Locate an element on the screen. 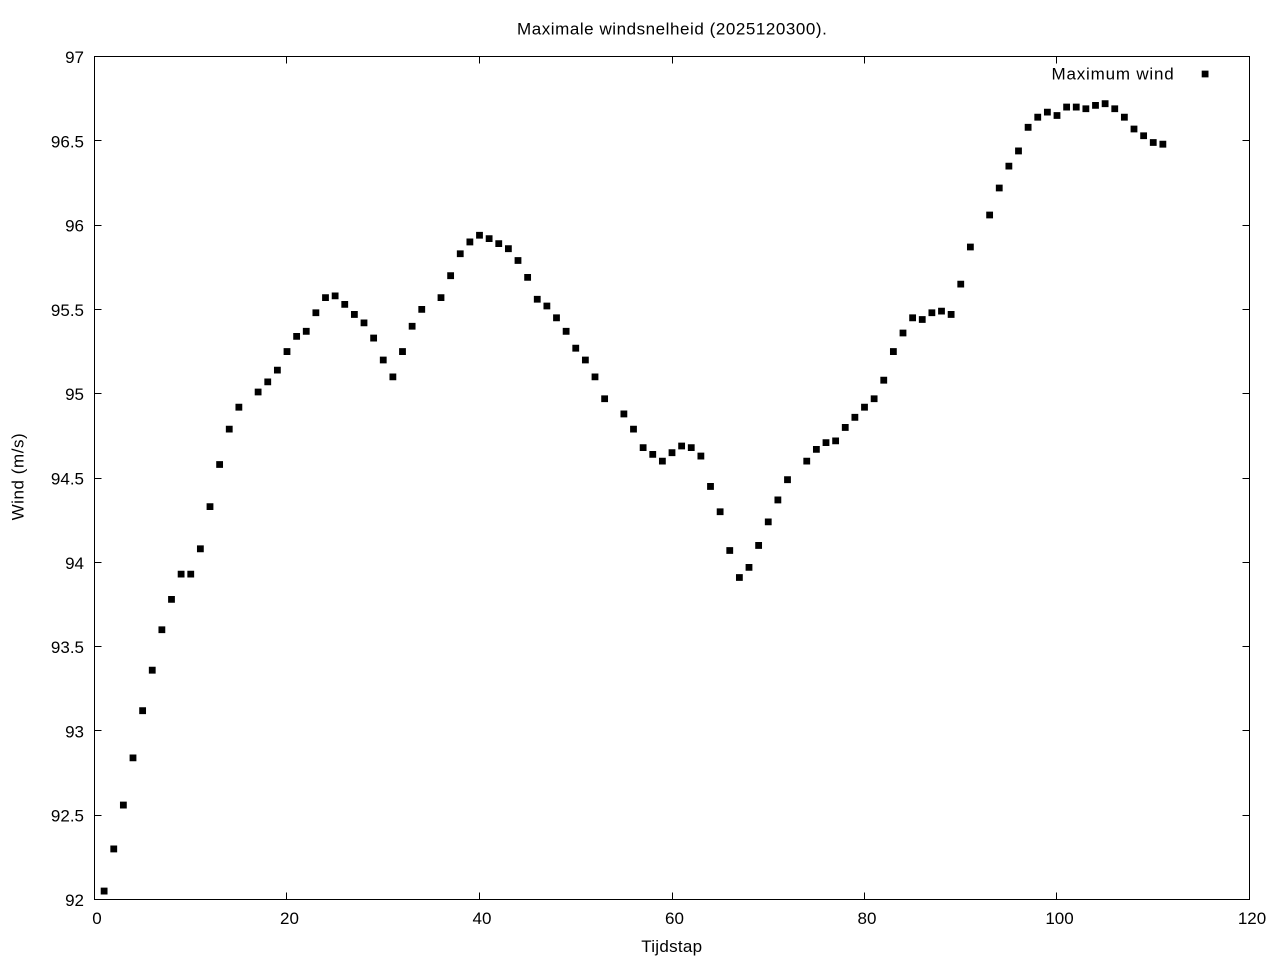 The height and width of the screenshot is (960, 1280). svg-text: 92.5 is located at coordinates (67, 816).